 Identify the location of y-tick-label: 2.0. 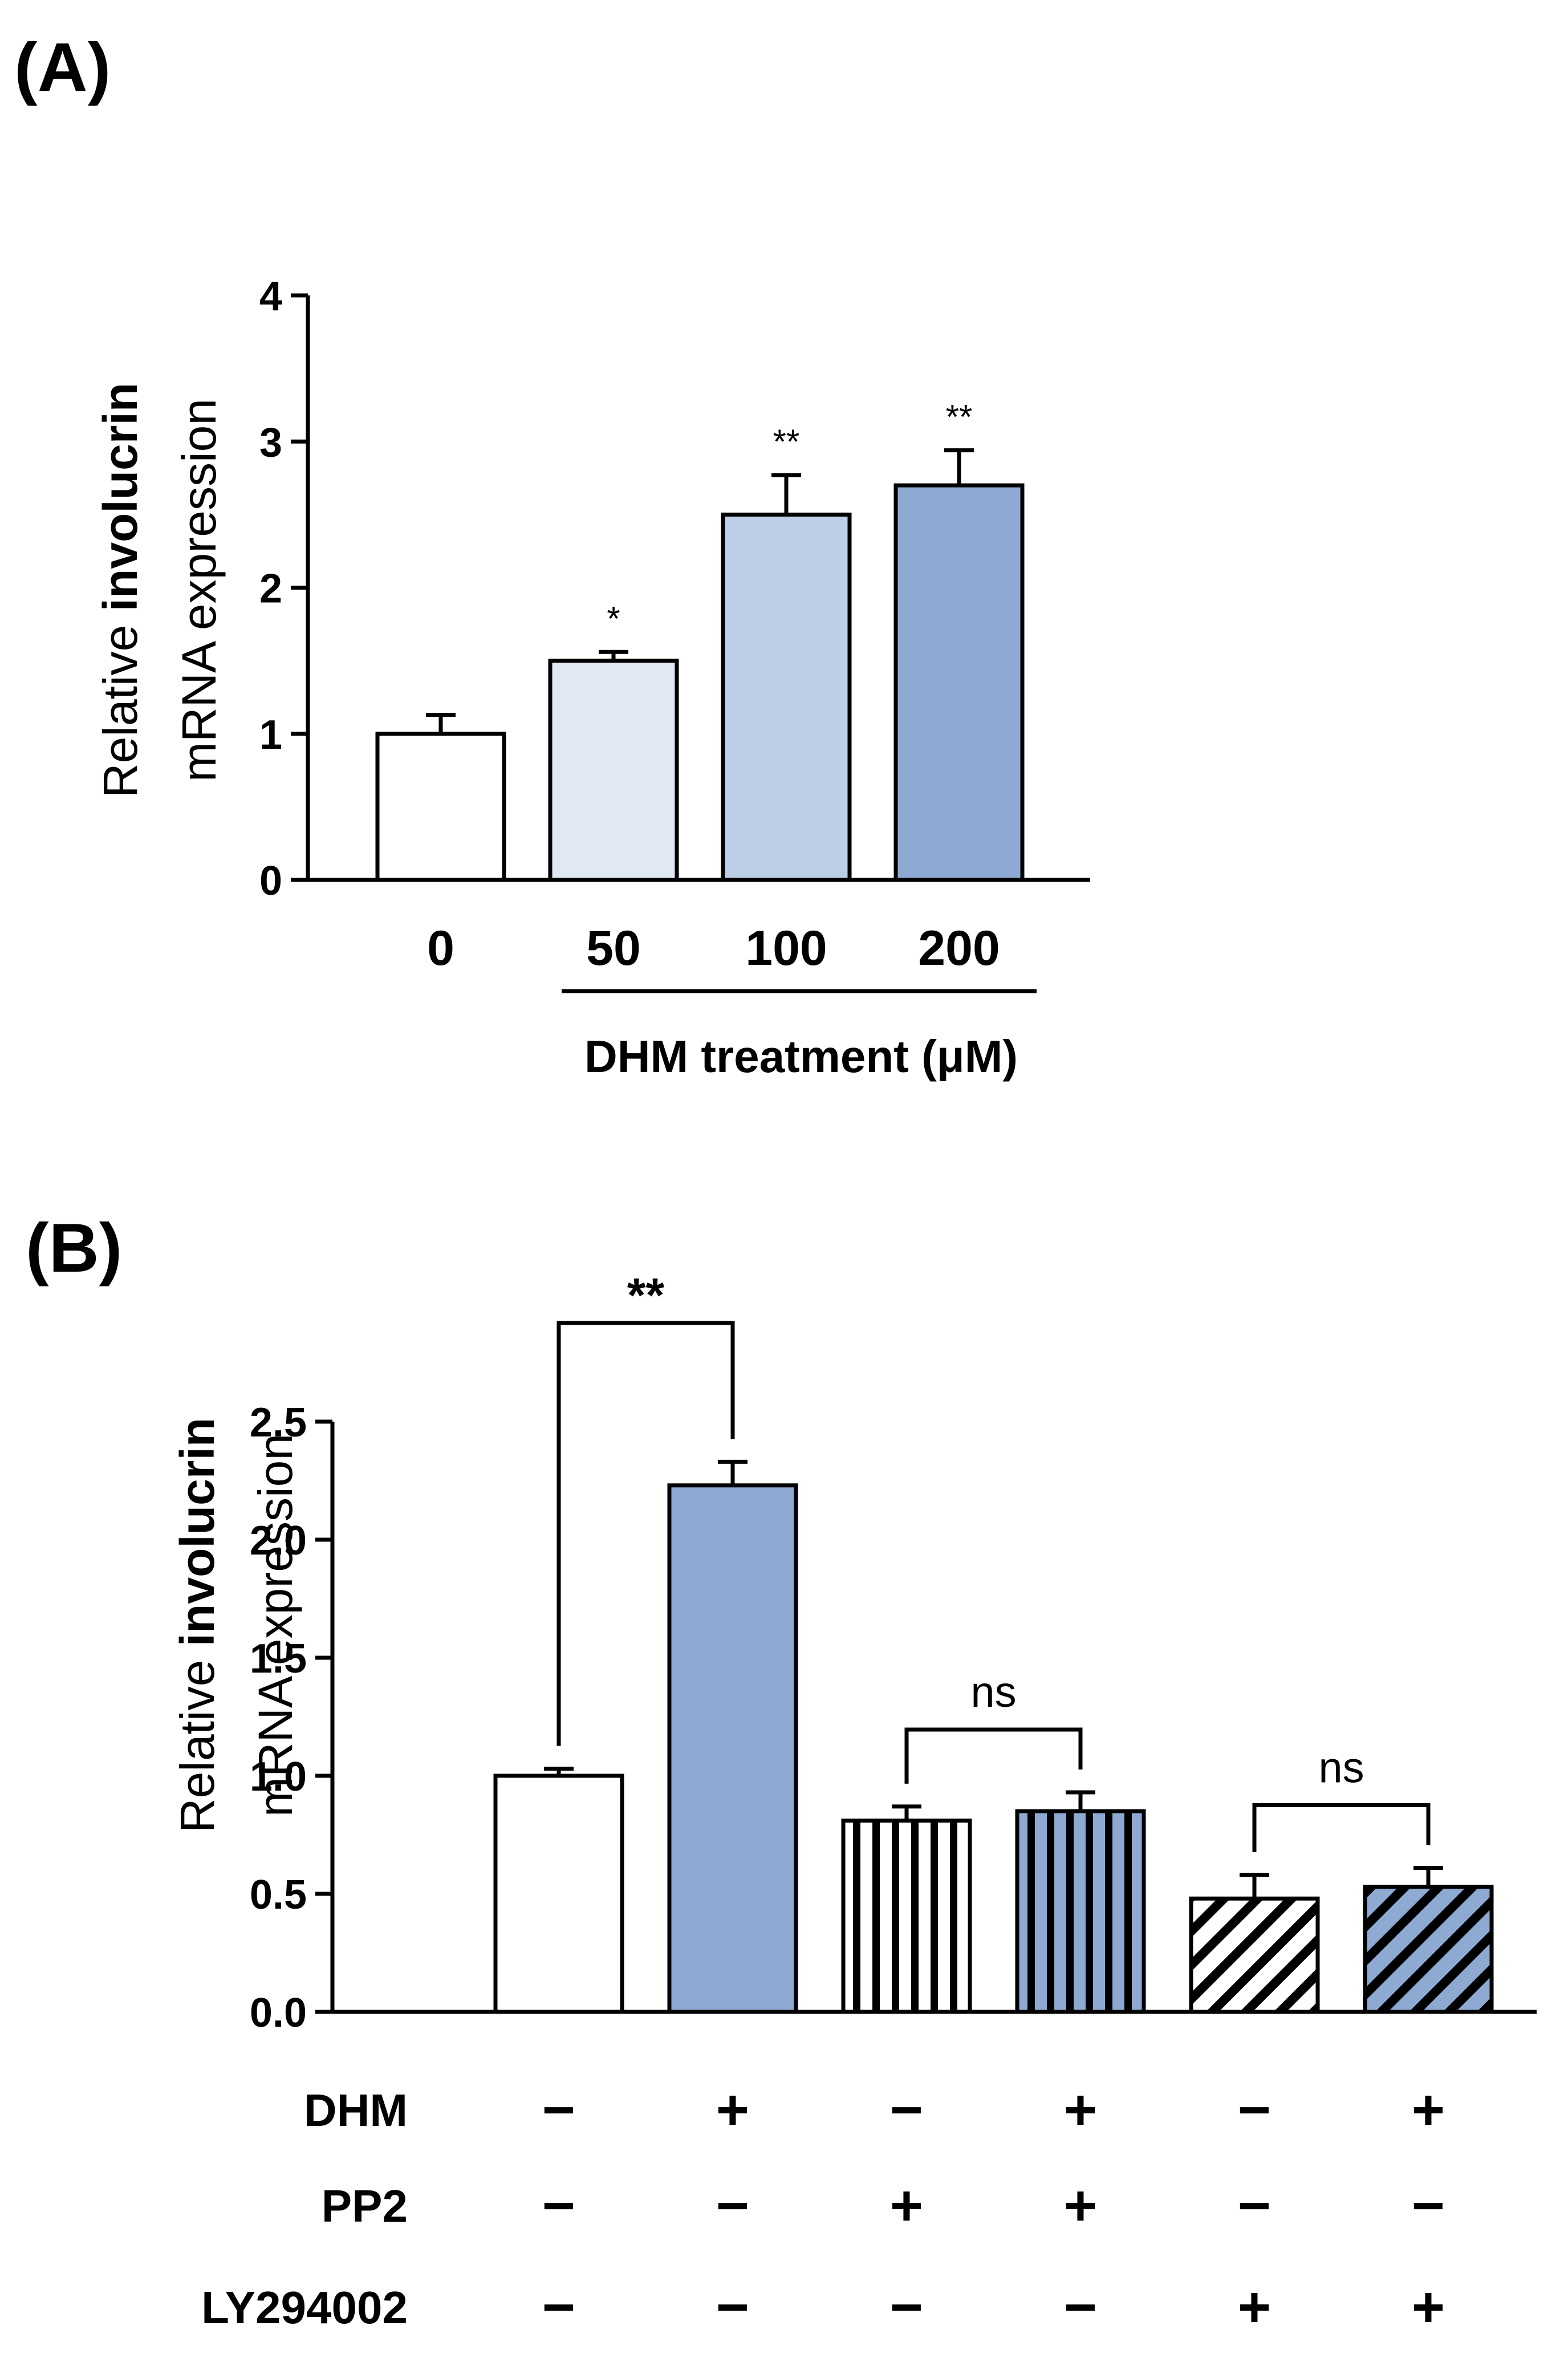
(278, 1541).